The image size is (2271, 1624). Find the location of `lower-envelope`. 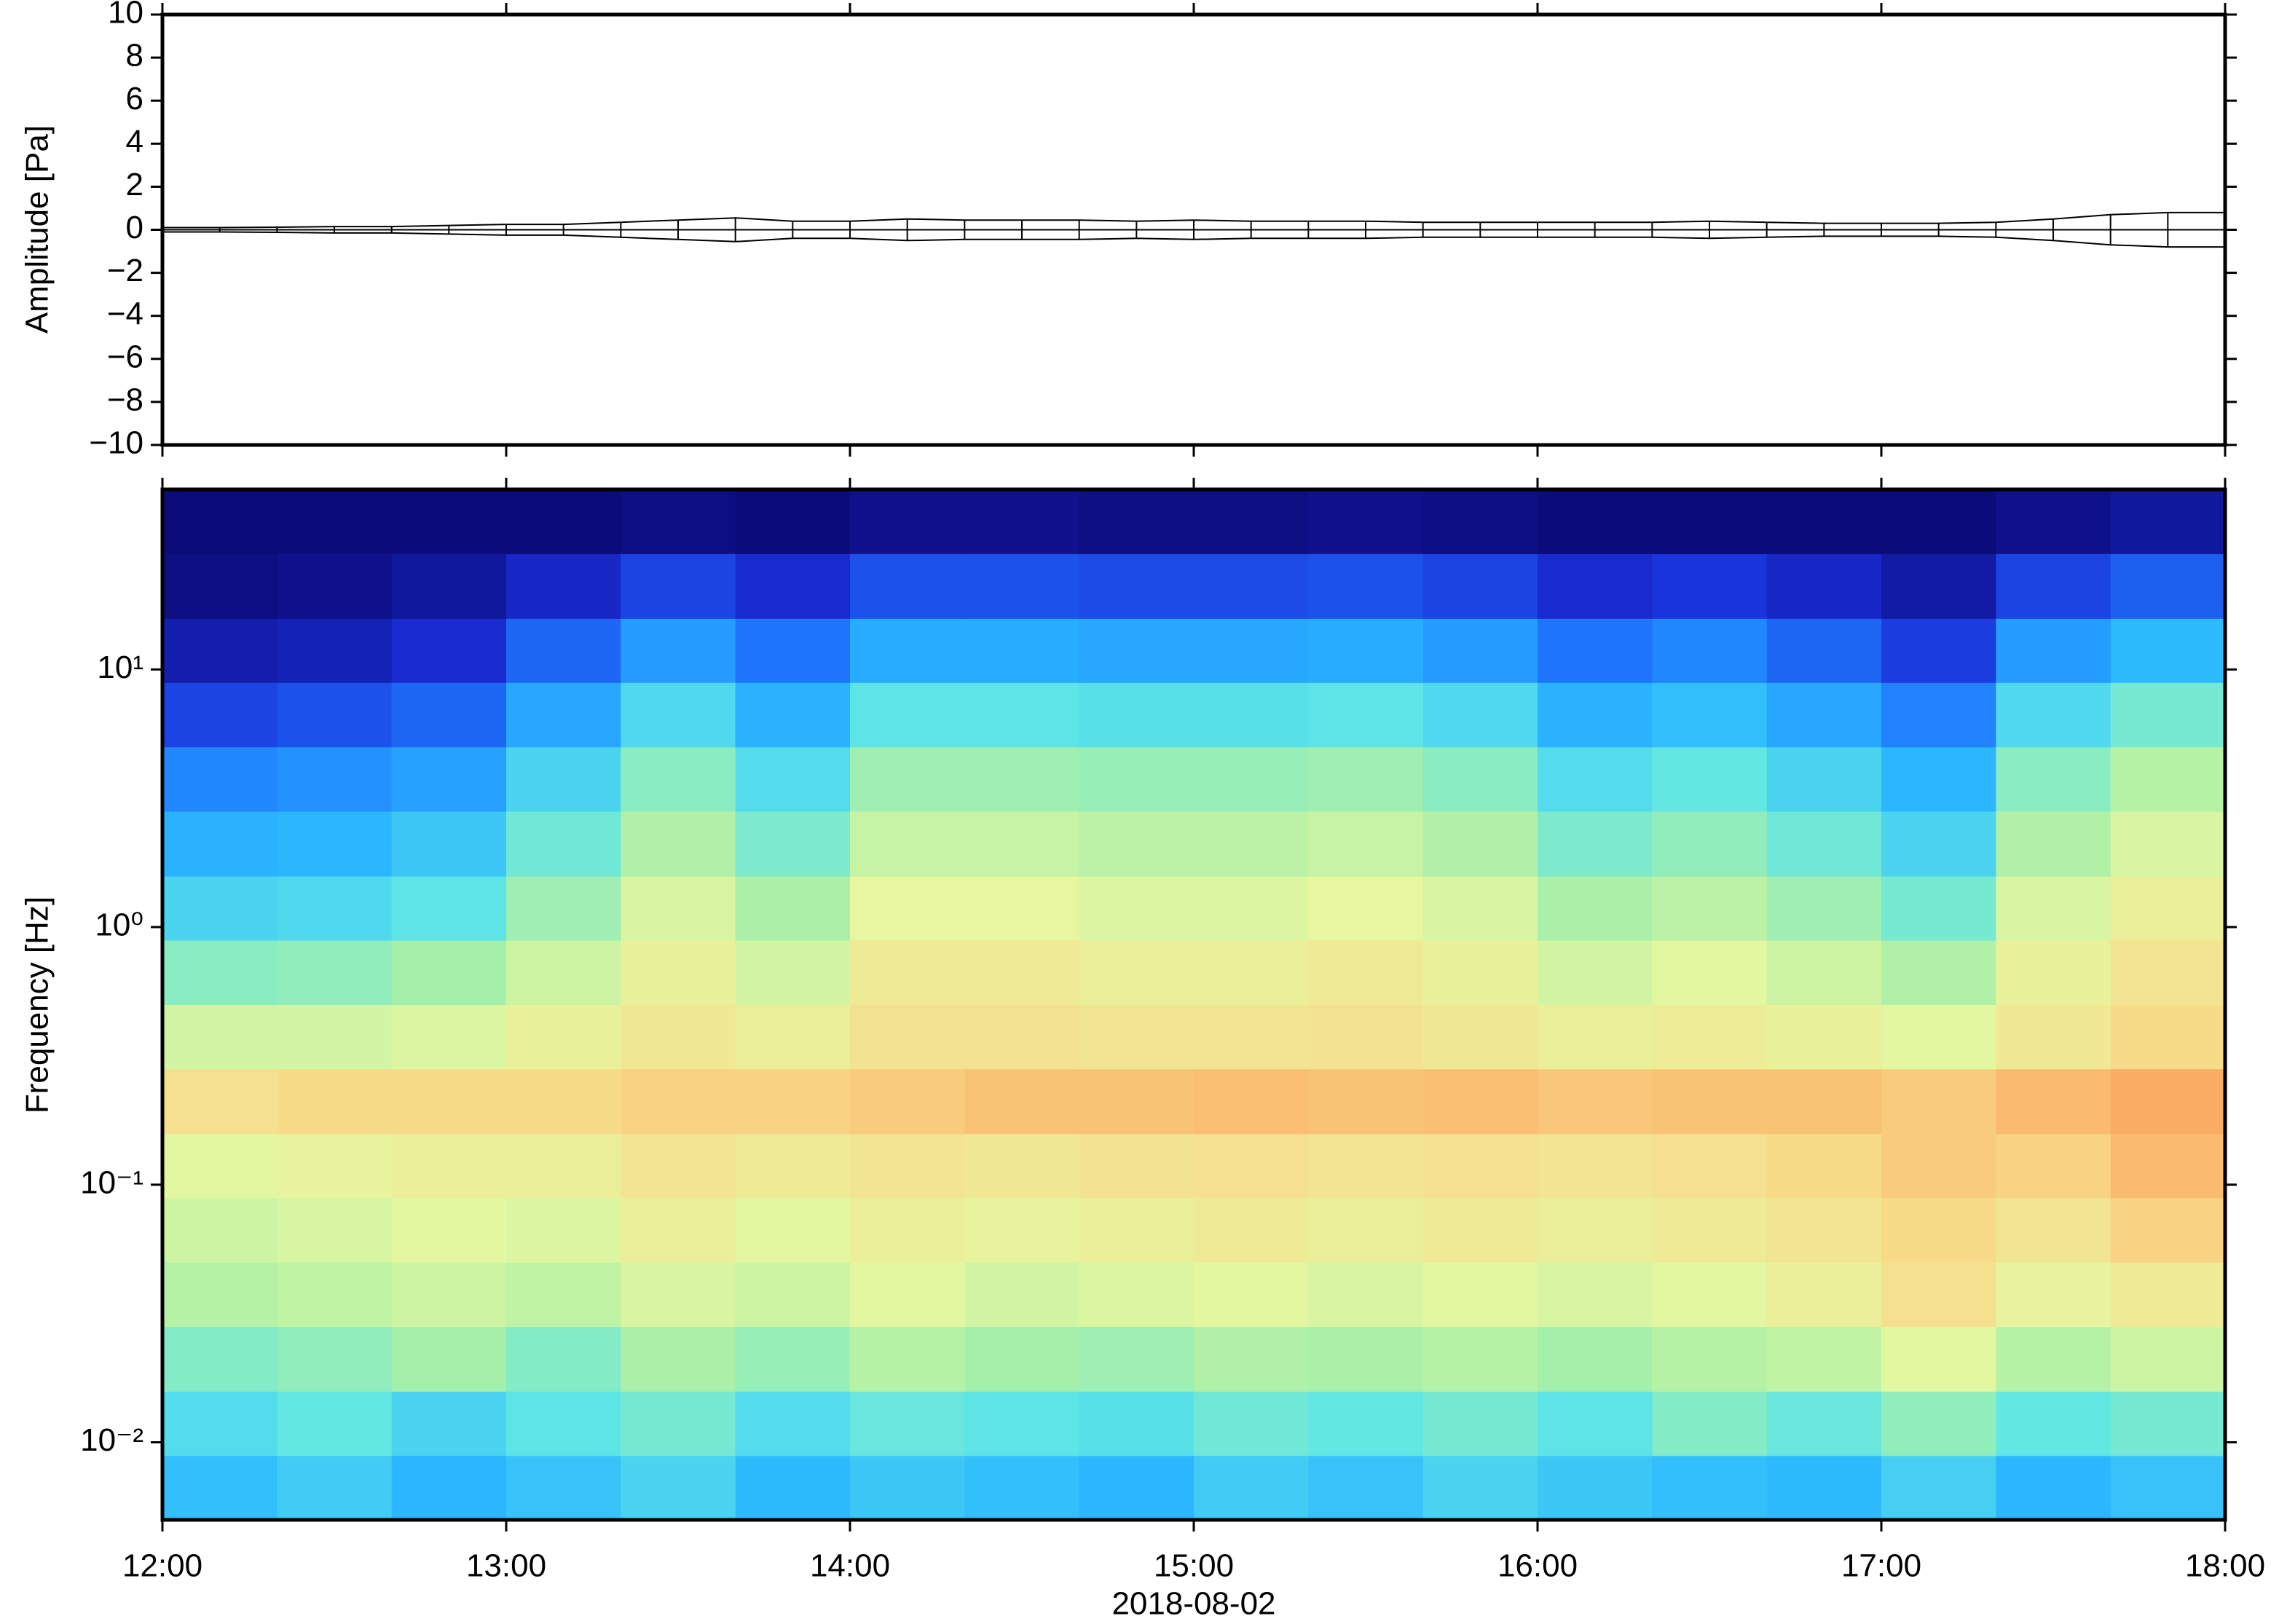

lower-envelope is located at coordinates (1193, 239).